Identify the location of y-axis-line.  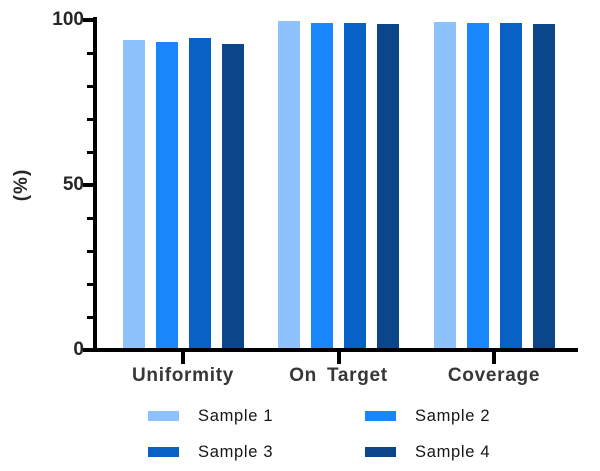
(95, 184).